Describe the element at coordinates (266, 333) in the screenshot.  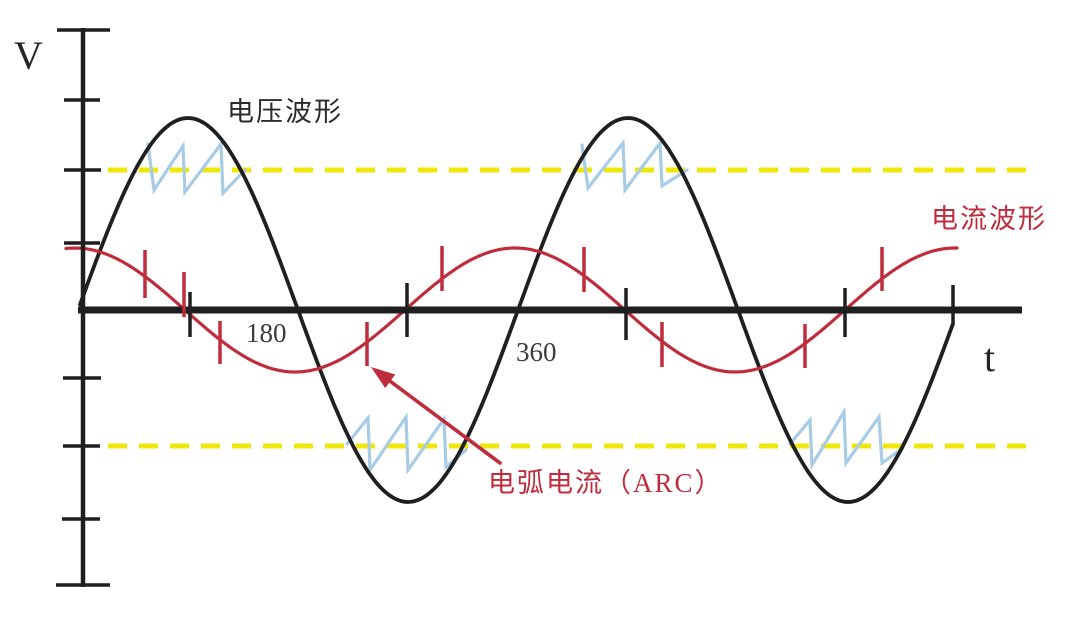
I see `x-axis-label-180: 180` at that location.